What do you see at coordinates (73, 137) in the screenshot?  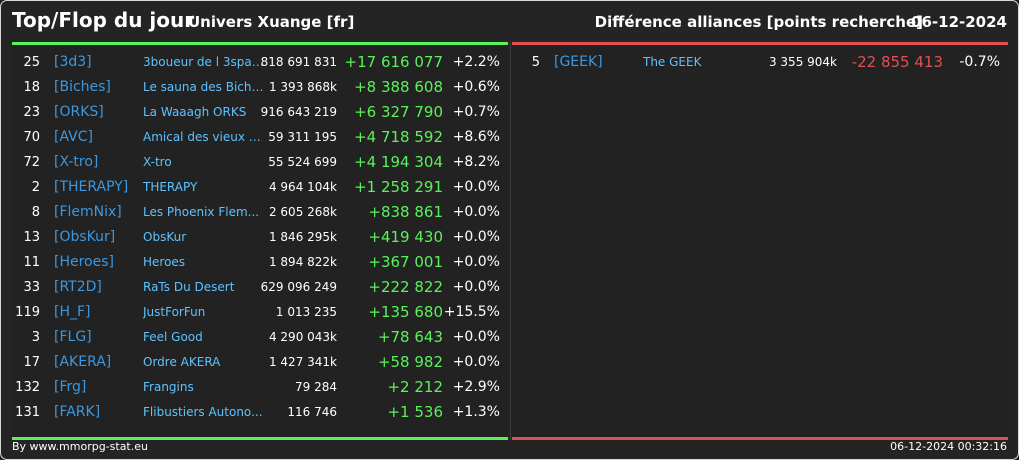 I see `alliance-tag: [AVC]` at bounding box center [73, 137].